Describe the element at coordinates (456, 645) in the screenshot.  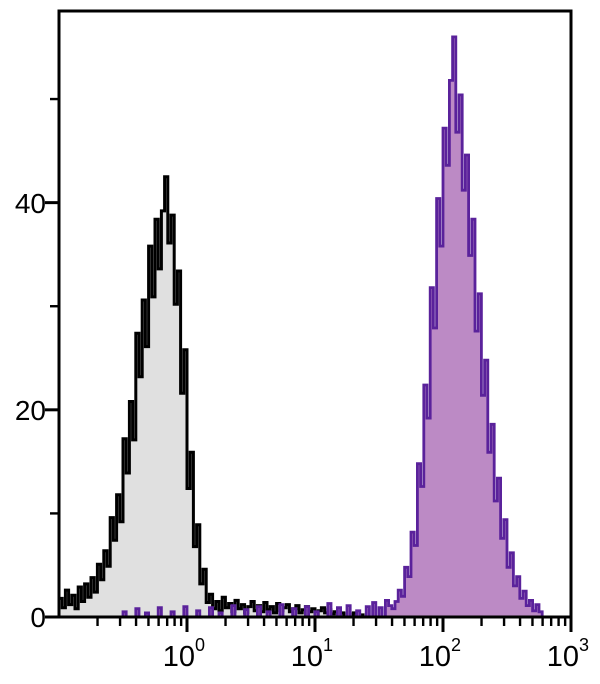
I see `x-tick-exponent: 2` at that location.